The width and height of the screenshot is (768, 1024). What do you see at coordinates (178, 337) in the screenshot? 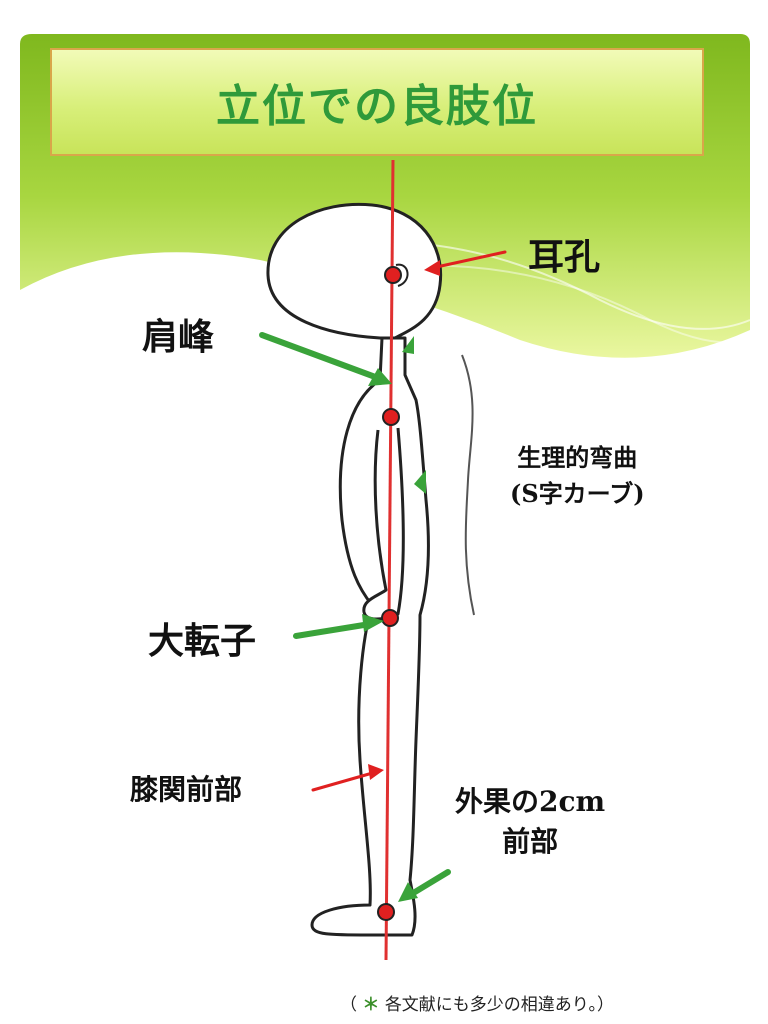
I see `label-shoulder: 肩峰` at bounding box center [178, 337].